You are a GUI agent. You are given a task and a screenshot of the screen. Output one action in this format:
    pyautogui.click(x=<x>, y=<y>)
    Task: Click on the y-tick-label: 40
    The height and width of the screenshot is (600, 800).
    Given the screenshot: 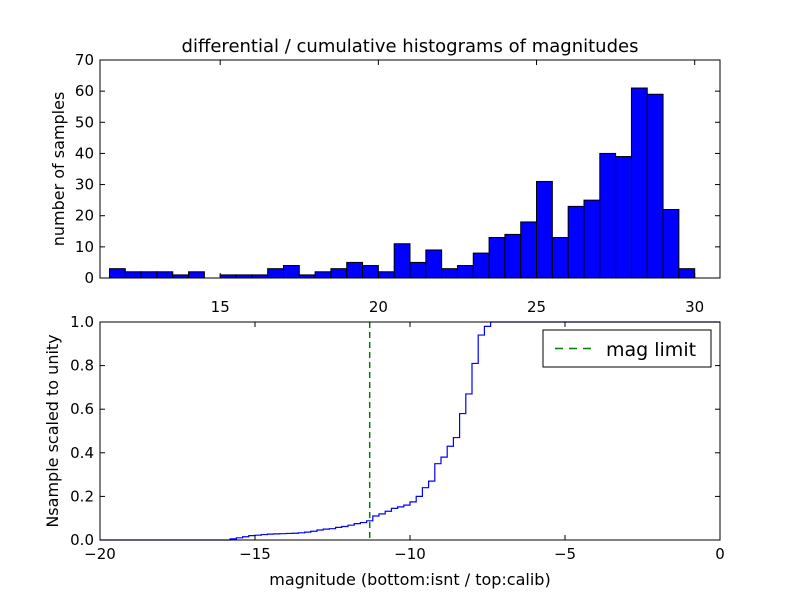 What is the action you would take?
    pyautogui.click(x=84, y=153)
    